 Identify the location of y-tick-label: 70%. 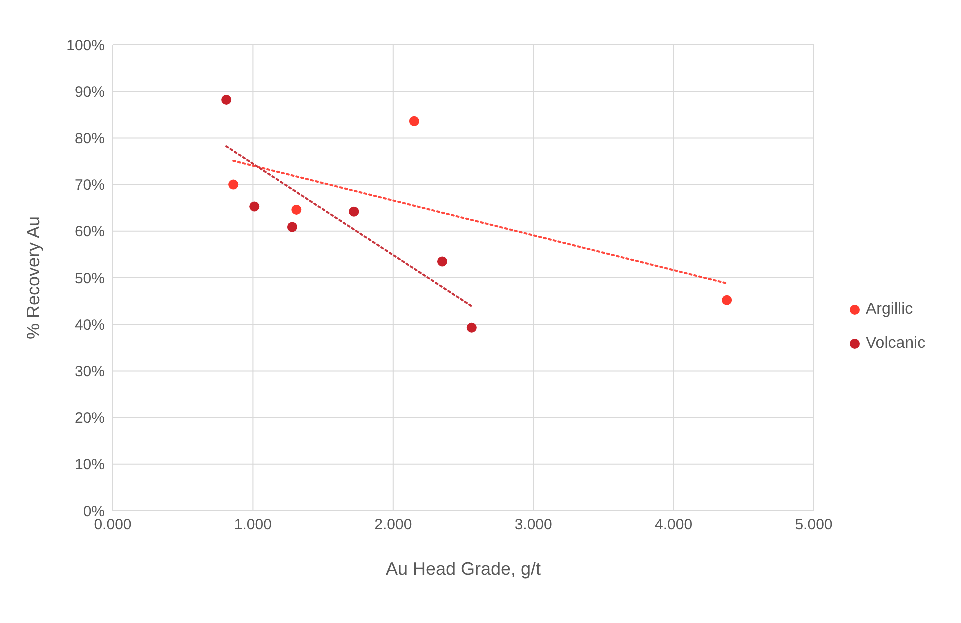
(89, 185).